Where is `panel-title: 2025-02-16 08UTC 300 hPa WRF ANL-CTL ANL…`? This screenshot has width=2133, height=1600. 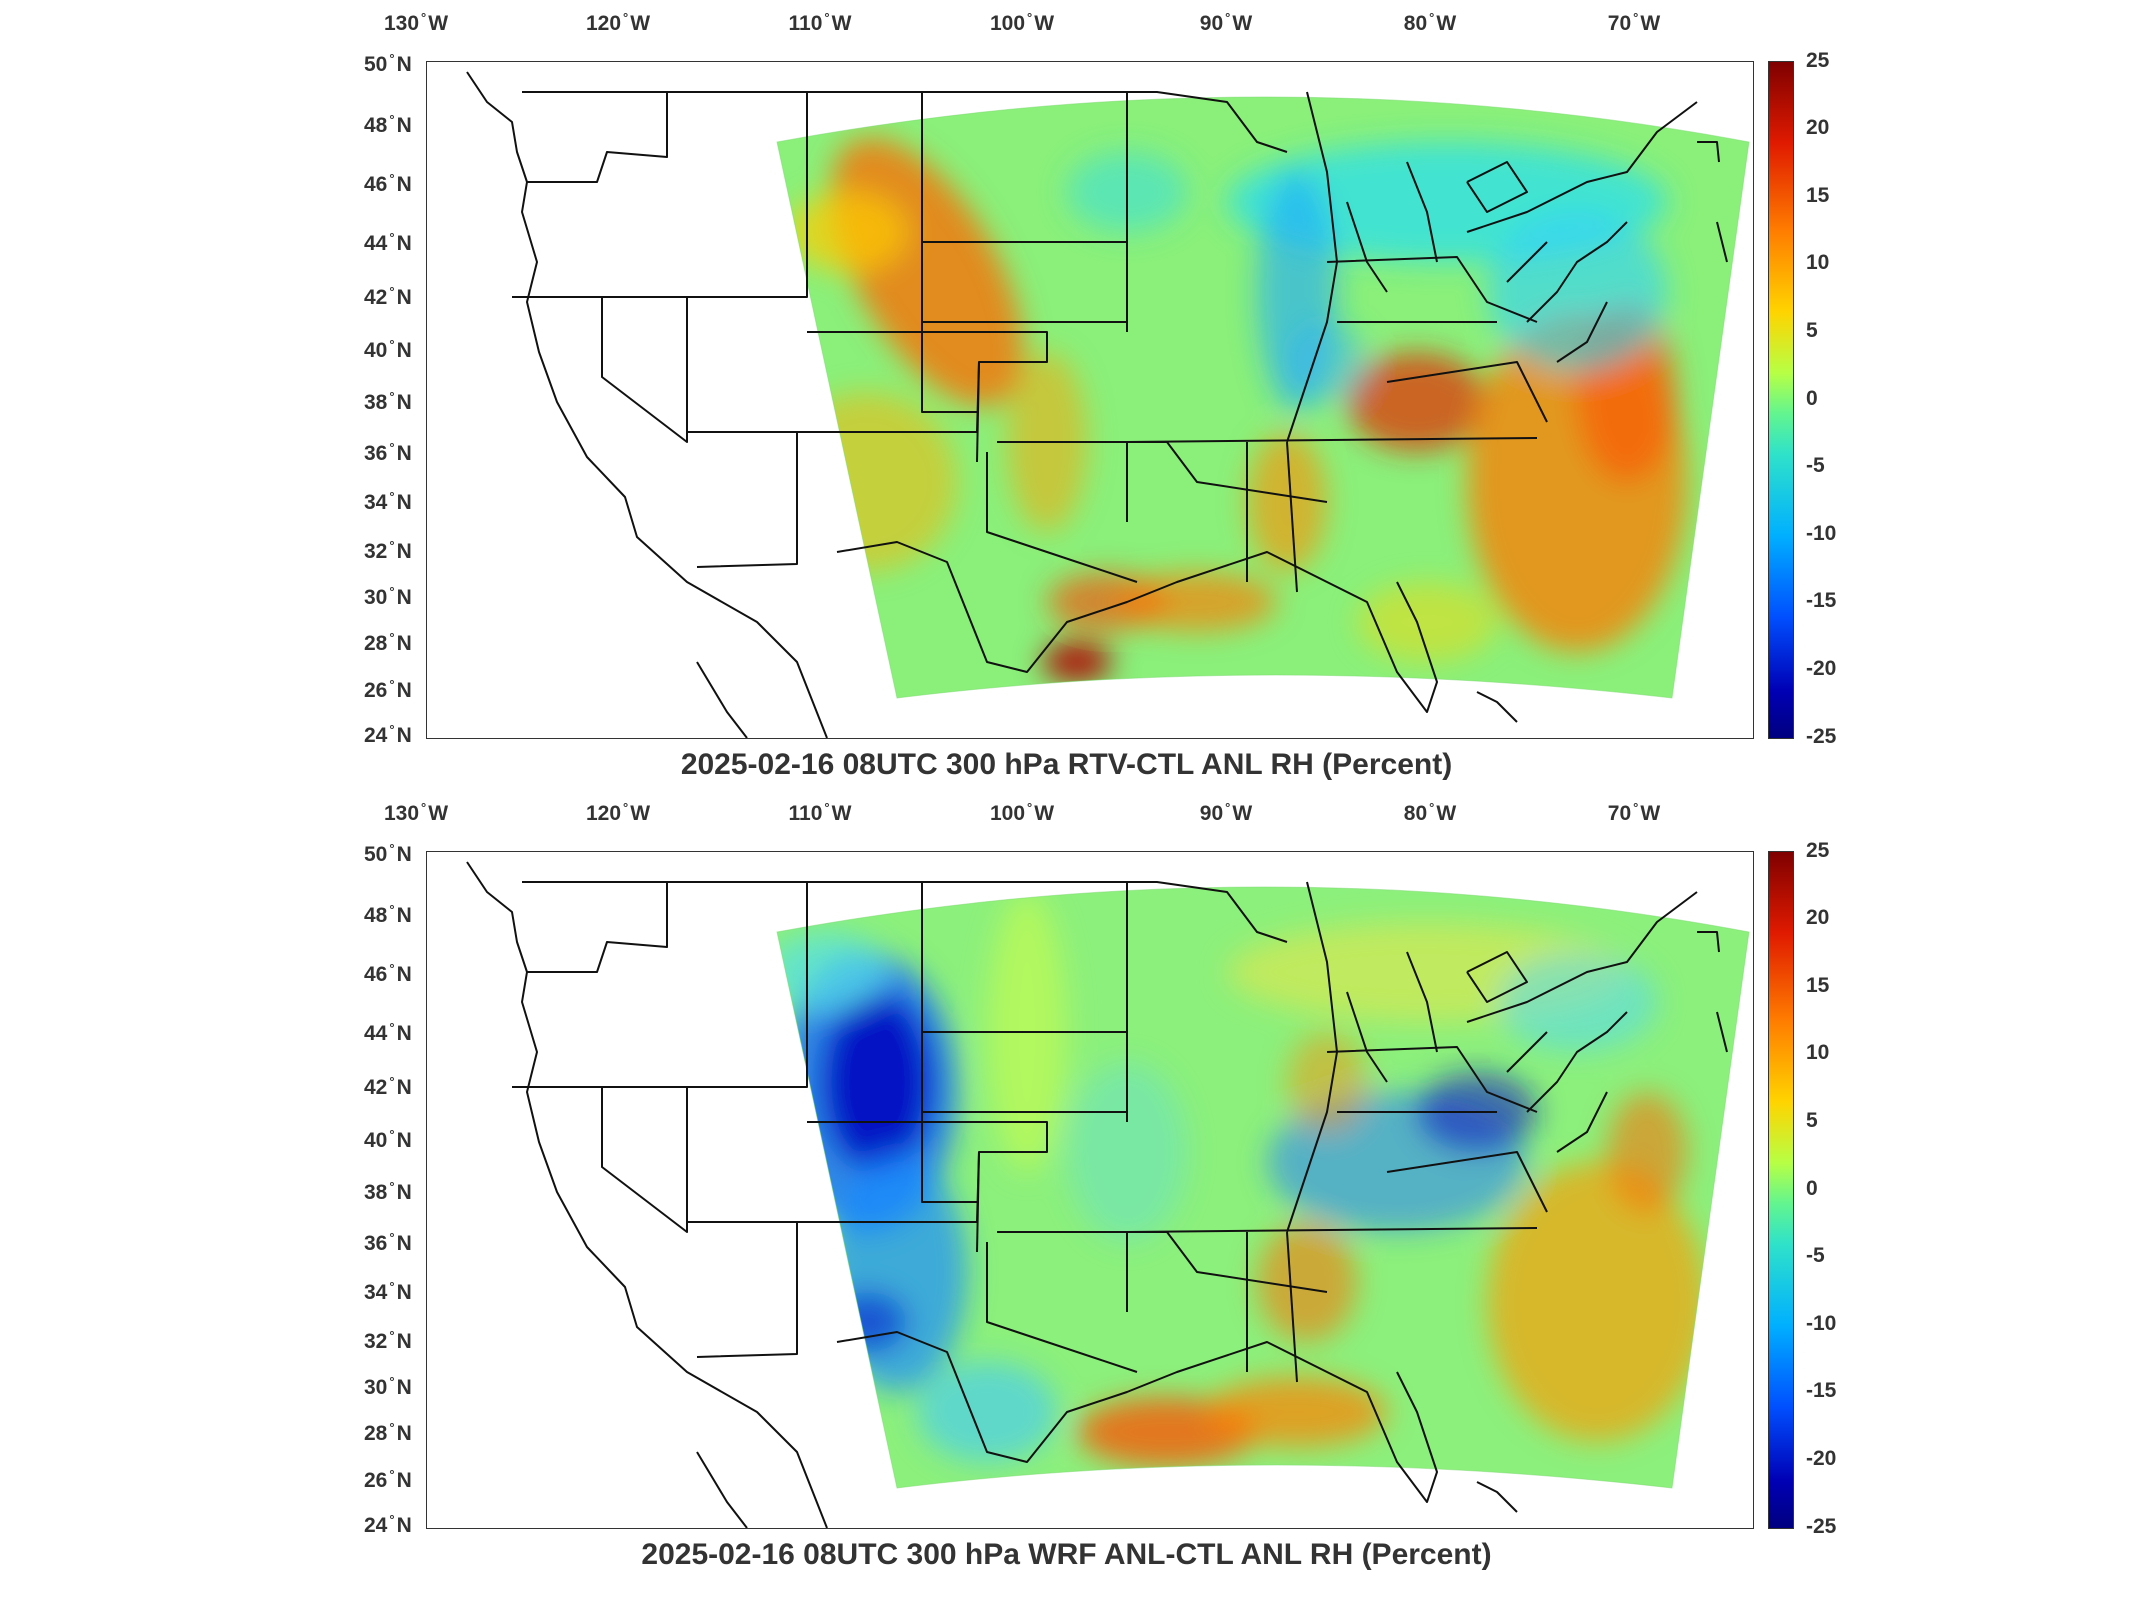 panel-title: 2025-02-16 08UTC 300 hPa WRF ANL-CTL ANL… is located at coordinates (1066, 1554).